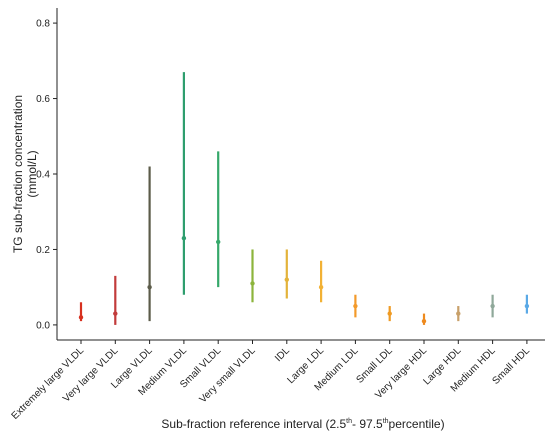 This screenshot has width=545, height=441. What do you see at coordinates (43, 175) in the screenshot?
I see `y-tick-label: 0.4` at bounding box center [43, 175].